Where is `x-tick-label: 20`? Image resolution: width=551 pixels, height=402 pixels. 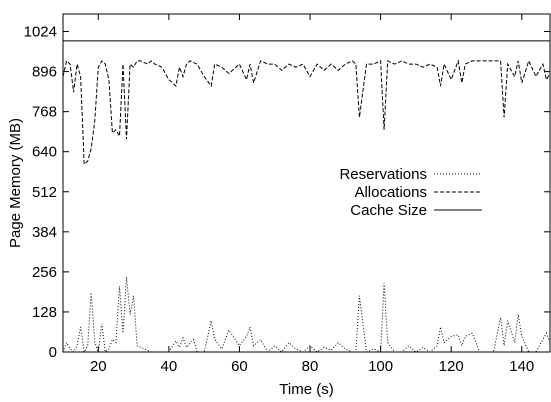
x-tick-label: 20 is located at coordinates (98, 366).